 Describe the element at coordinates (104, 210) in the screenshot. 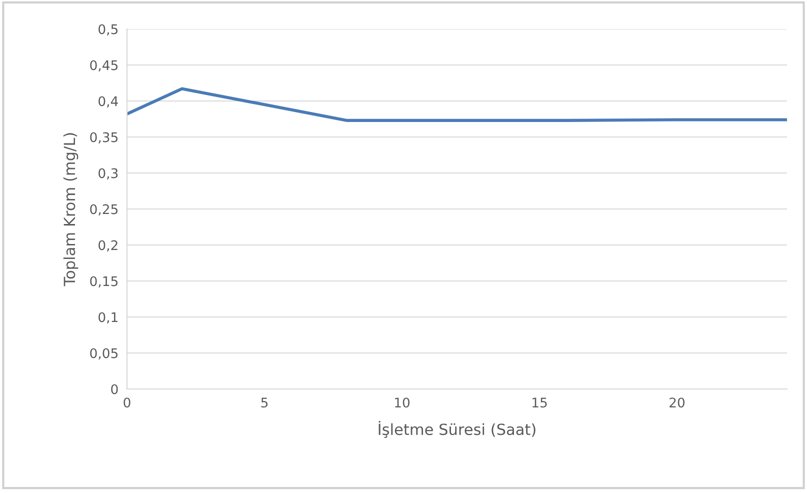

I see `y-tick-label: 0,25` at that location.